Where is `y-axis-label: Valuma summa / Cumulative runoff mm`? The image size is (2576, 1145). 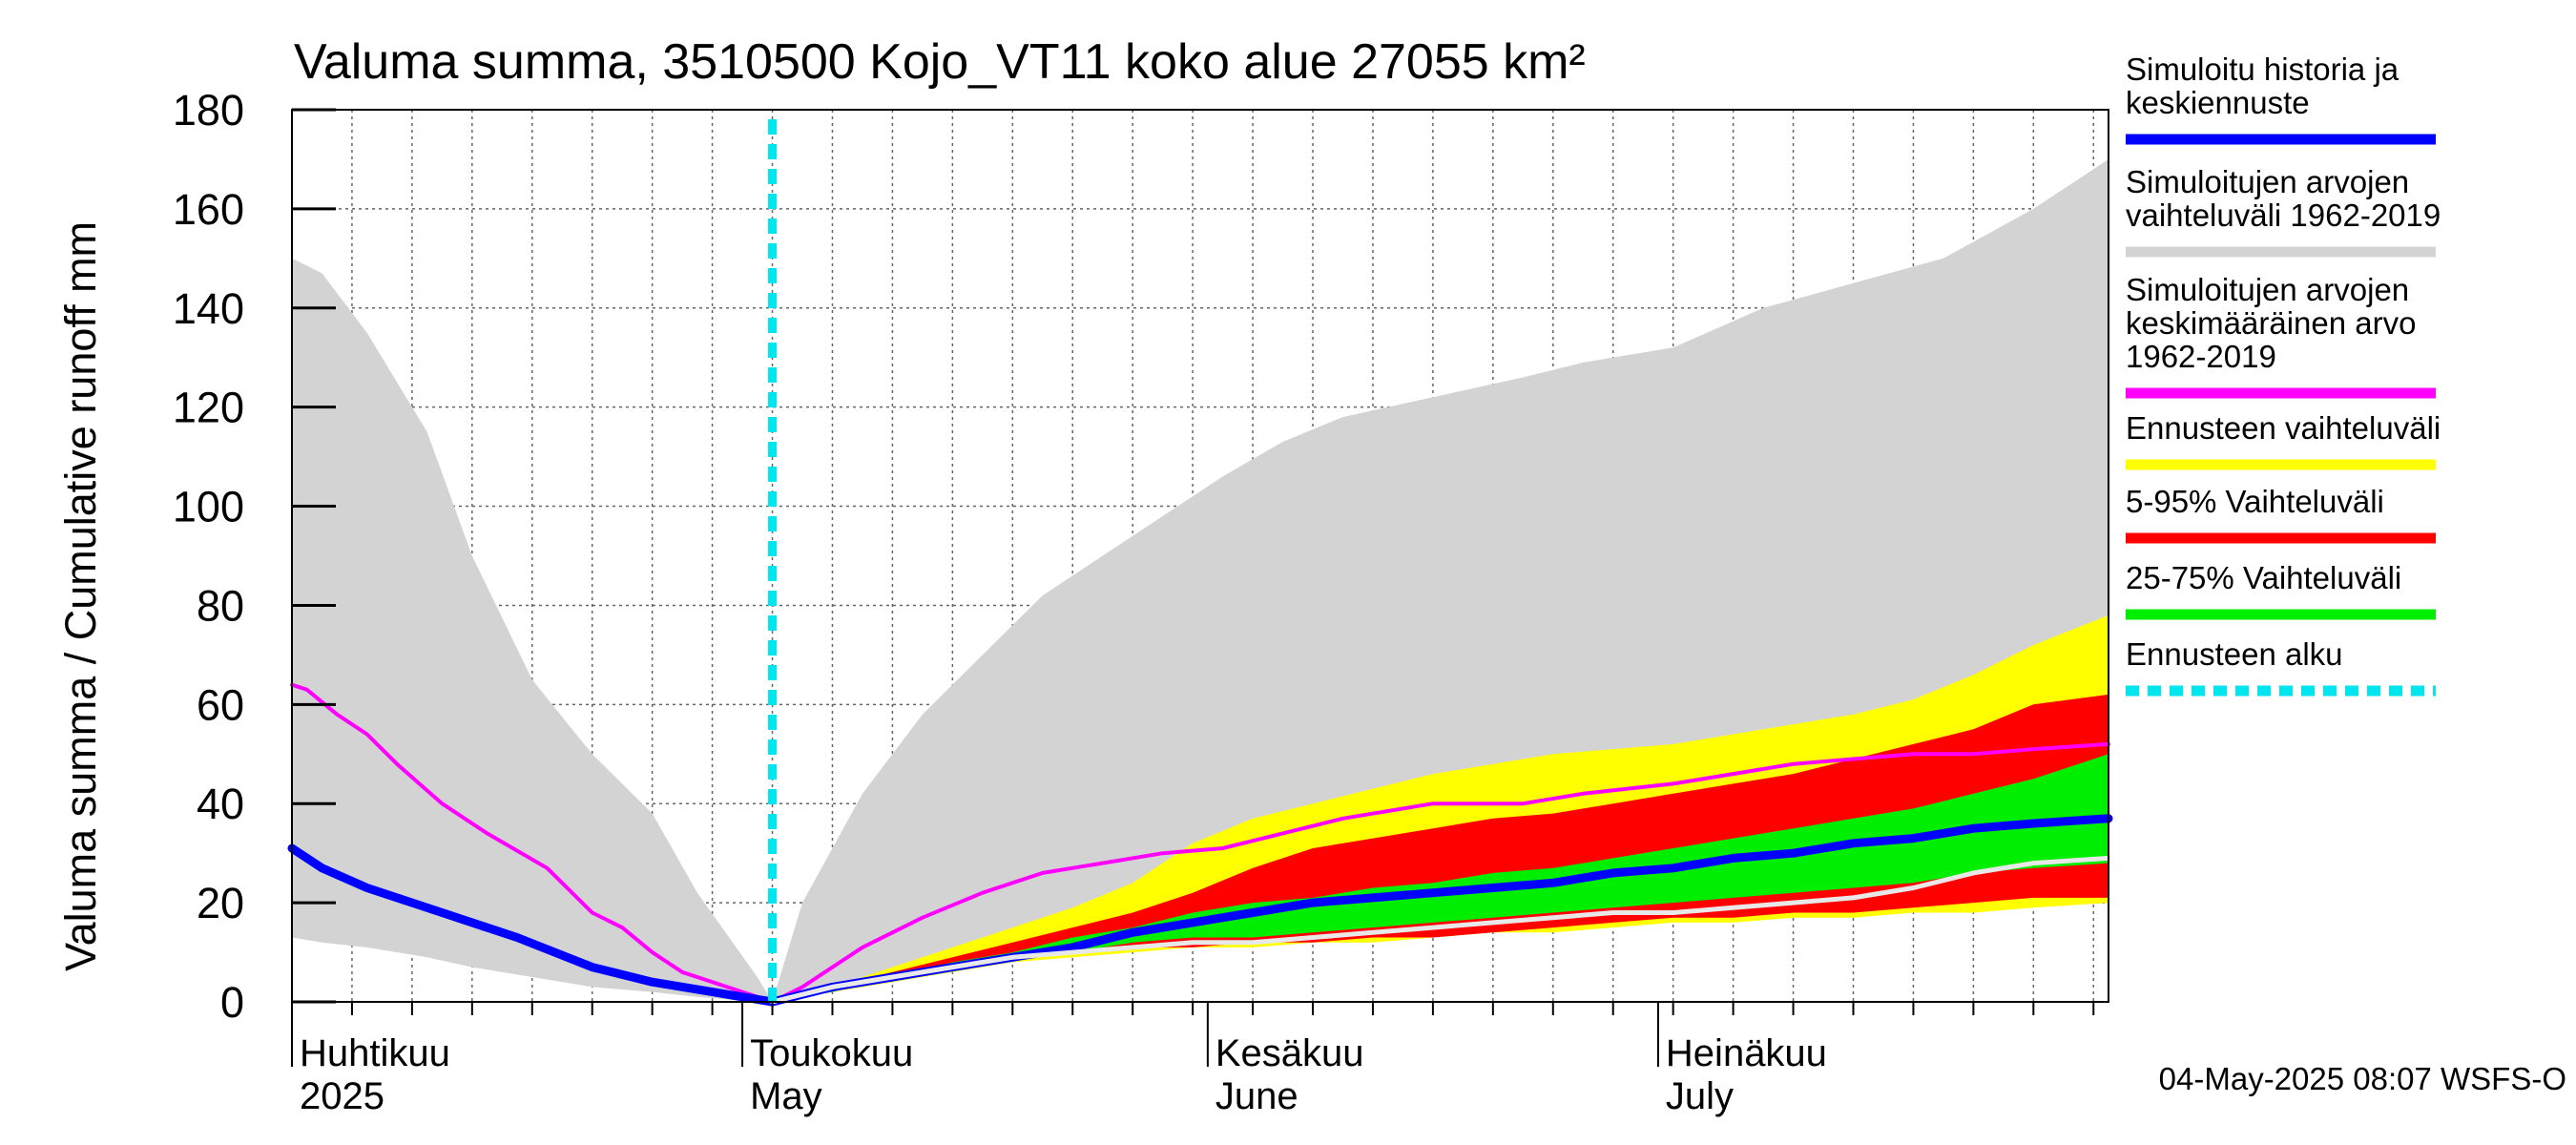 y-axis-label: Valuma summa / Cumulative runoff mm is located at coordinates (80, 596).